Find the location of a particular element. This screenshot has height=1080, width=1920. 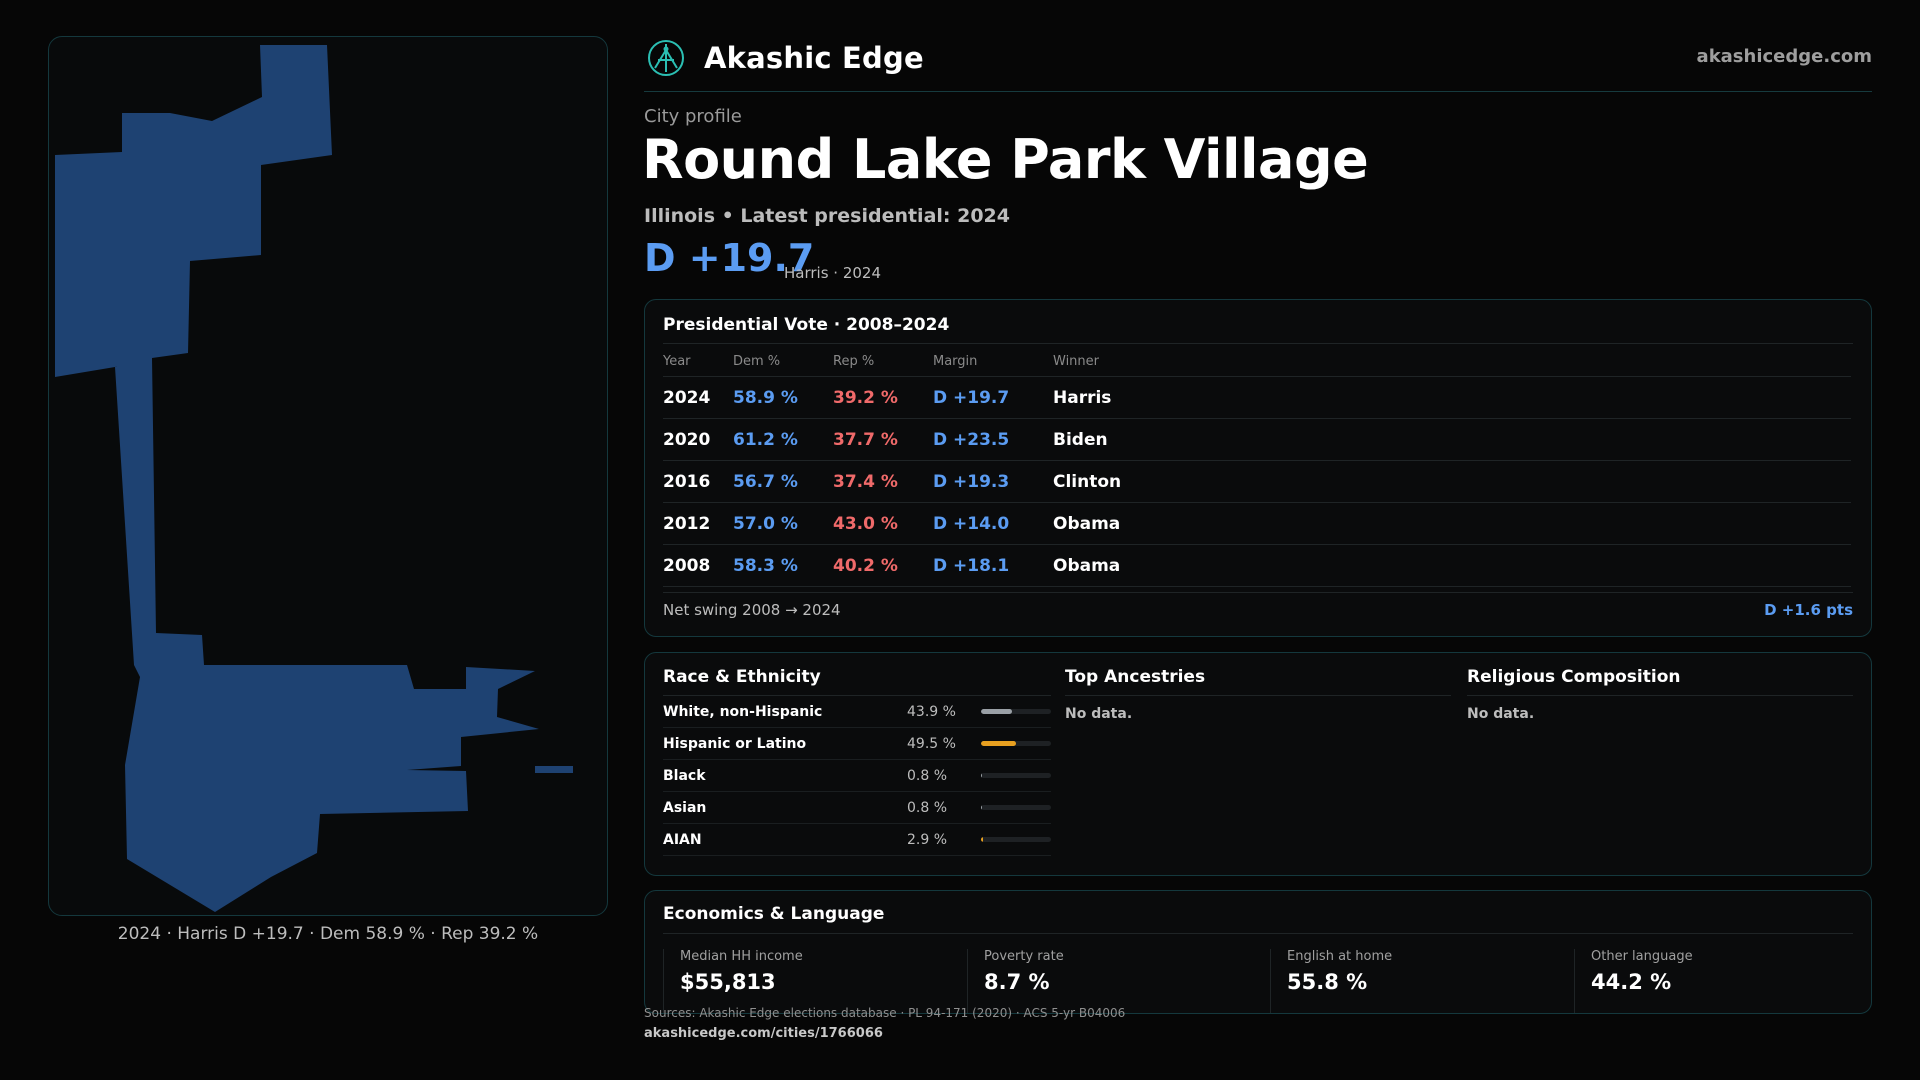

cell-dem: 58.3 % is located at coordinates (783, 565).